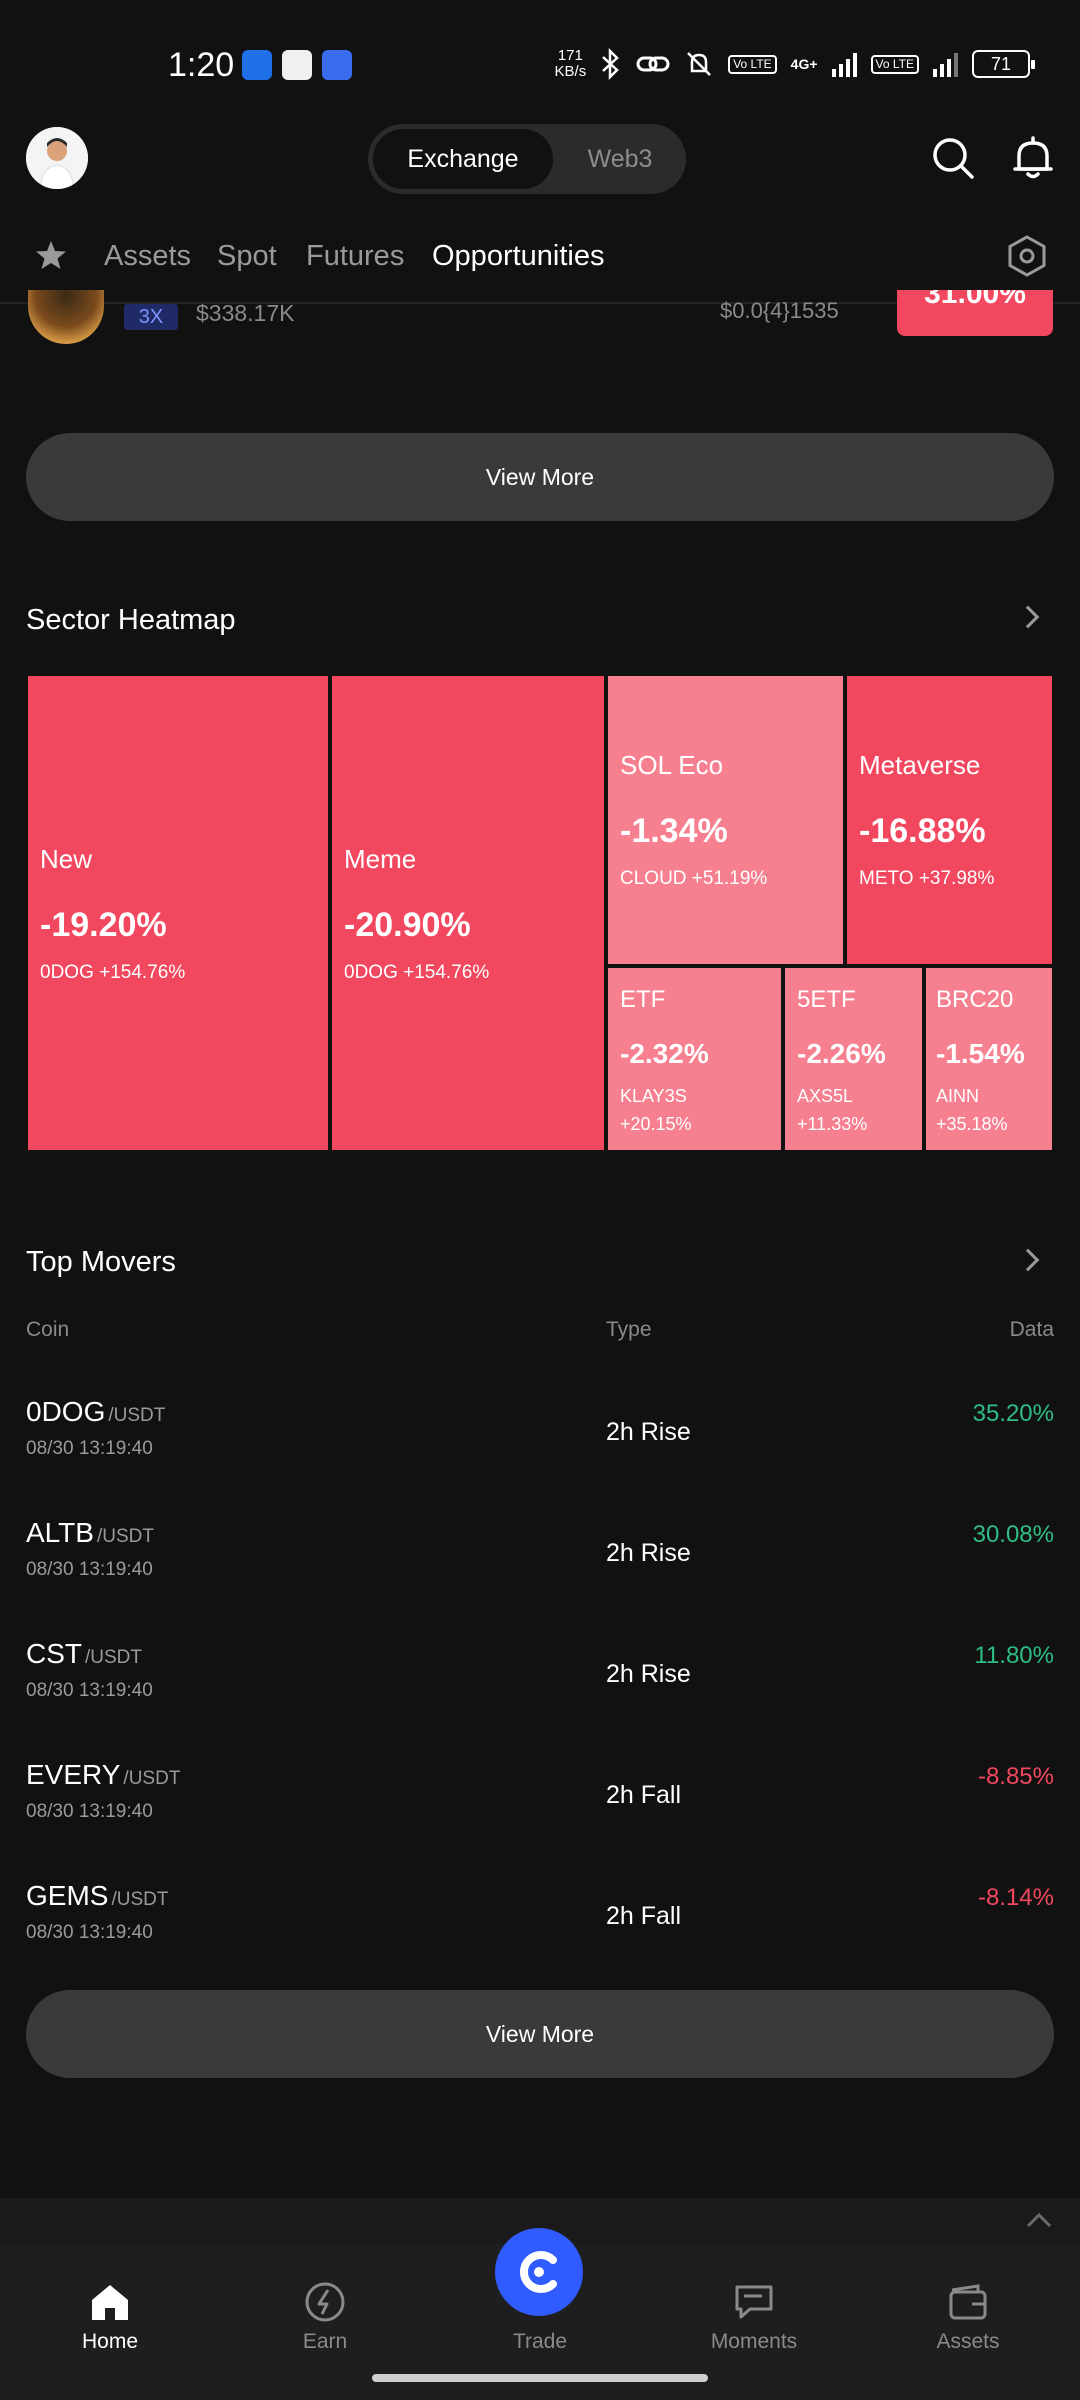 The image size is (1080, 2400). Describe the element at coordinates (1013, 1413) in the screenshot. I see `mover-value: 35.20%` at that location.